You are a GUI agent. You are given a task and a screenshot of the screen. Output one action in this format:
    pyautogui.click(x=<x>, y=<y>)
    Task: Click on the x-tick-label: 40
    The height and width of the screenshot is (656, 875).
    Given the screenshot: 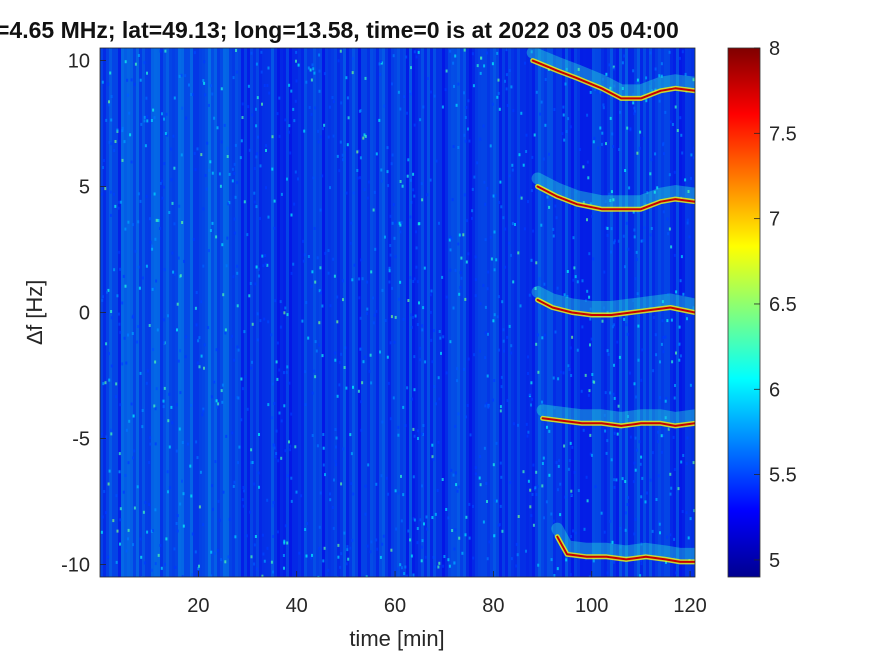 What is the action you would take?
    pyautogui.click(x=297, y=606)
    